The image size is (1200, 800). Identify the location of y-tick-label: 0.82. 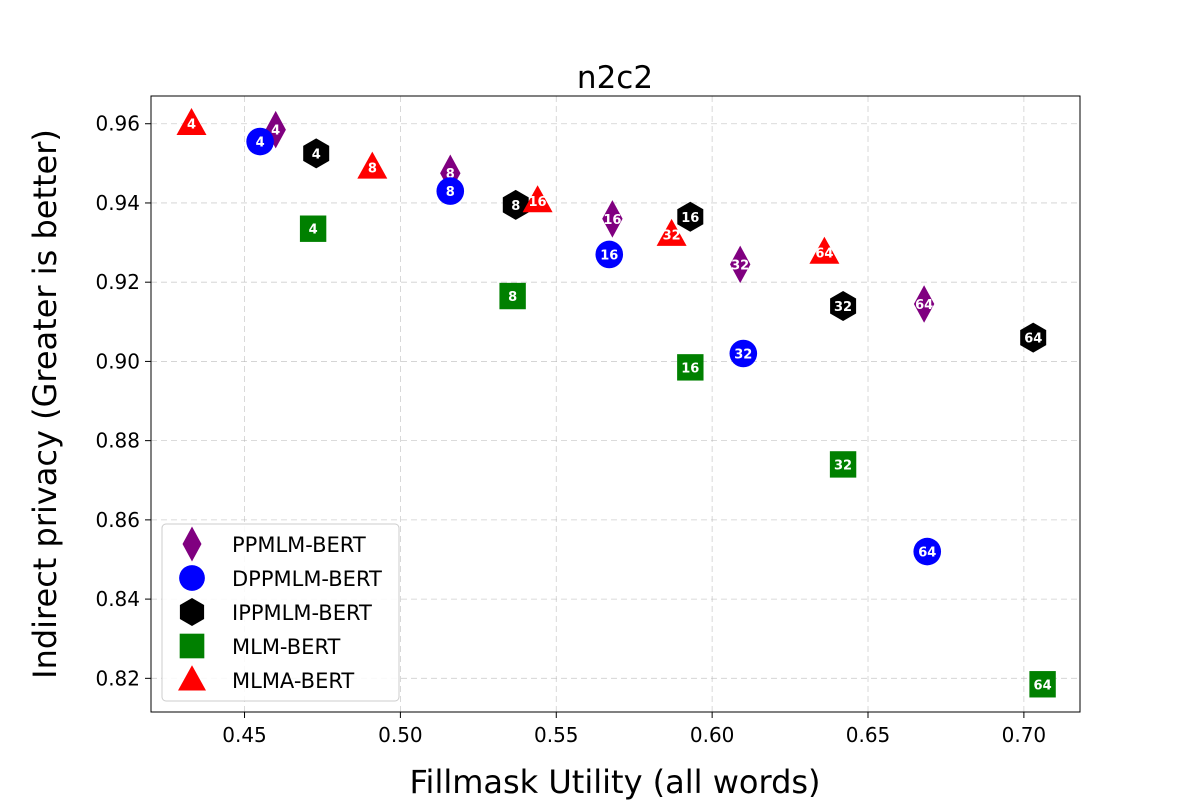
(117, 678).